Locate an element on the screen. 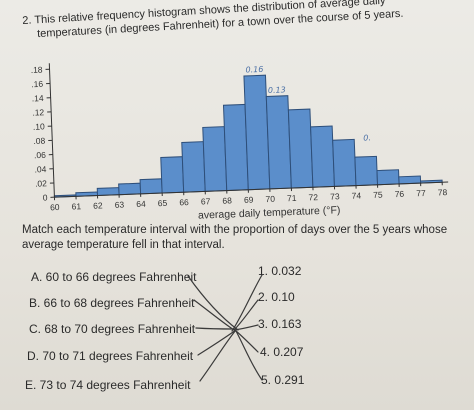 This screenshot has width=474, height=410. y-tick-label: .16 is located at coordinates (37, 84).